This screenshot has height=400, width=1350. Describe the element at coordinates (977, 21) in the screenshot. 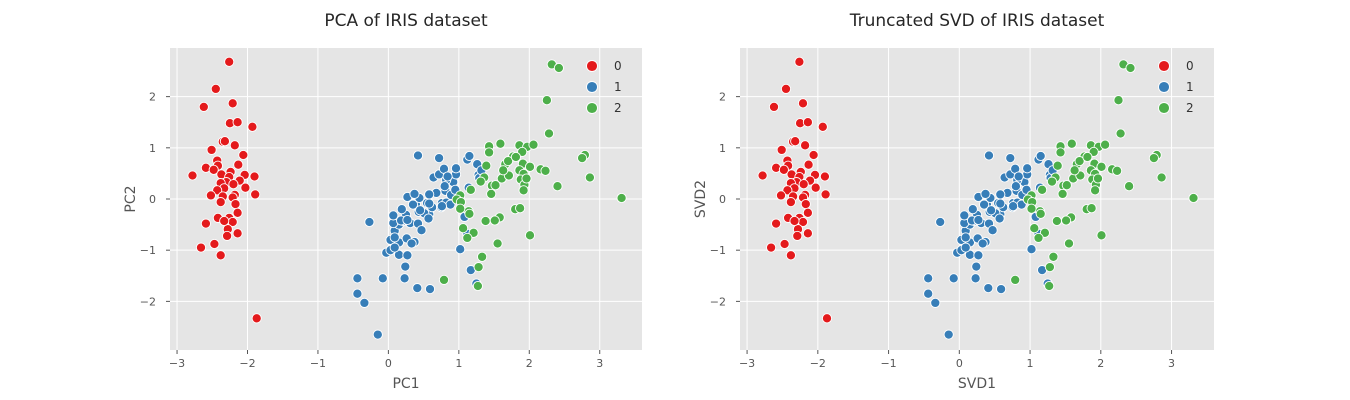

I see `svd-chart-title: Truncated SVD of IRIS dataset` at that location.